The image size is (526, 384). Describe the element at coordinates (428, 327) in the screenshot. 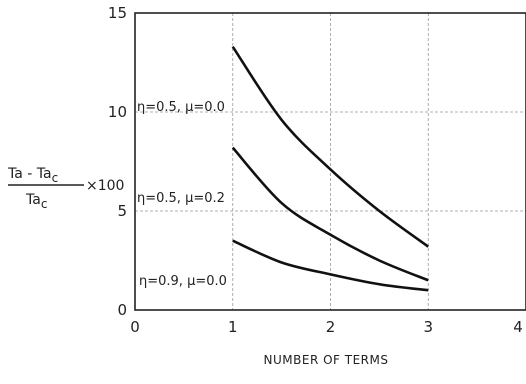

I see `x-tick-label: 3` at that location.